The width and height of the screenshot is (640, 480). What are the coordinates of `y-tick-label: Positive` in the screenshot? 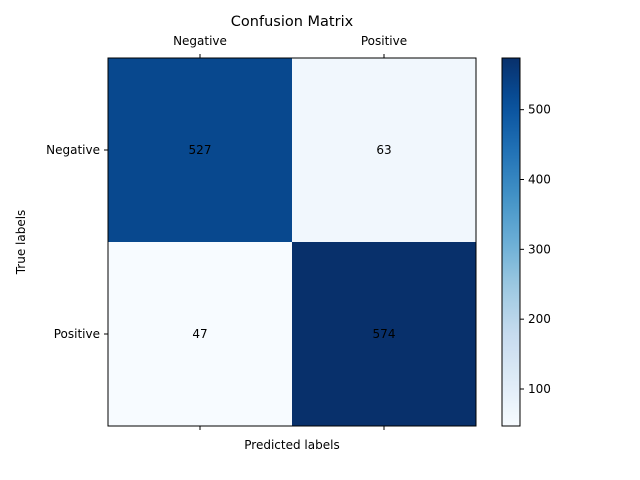 It's located at (77, 334).